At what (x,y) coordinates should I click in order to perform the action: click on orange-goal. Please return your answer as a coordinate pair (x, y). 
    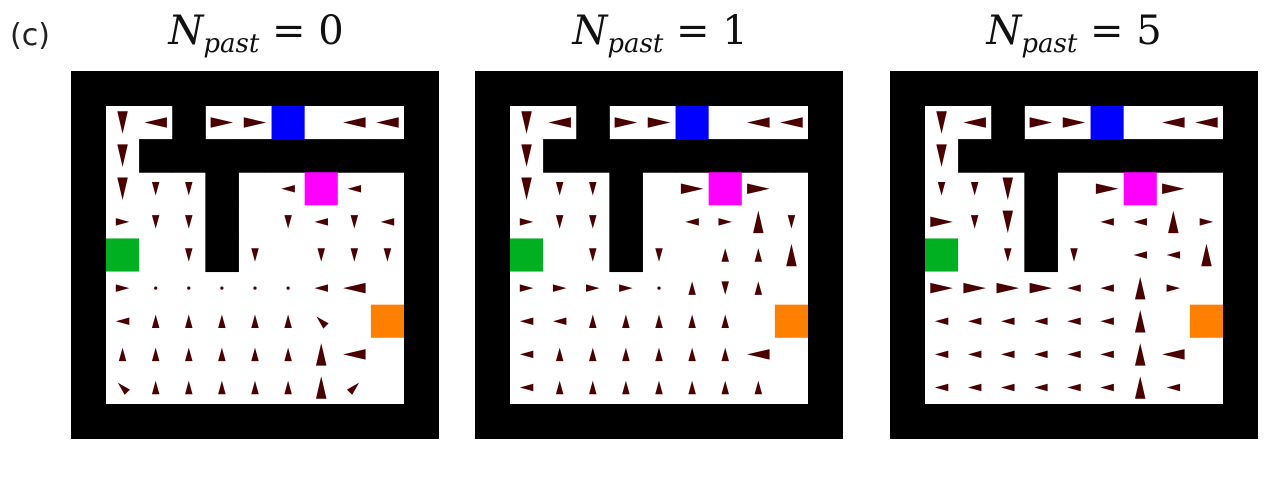
    Looking at the image, I should click on (791, 321).